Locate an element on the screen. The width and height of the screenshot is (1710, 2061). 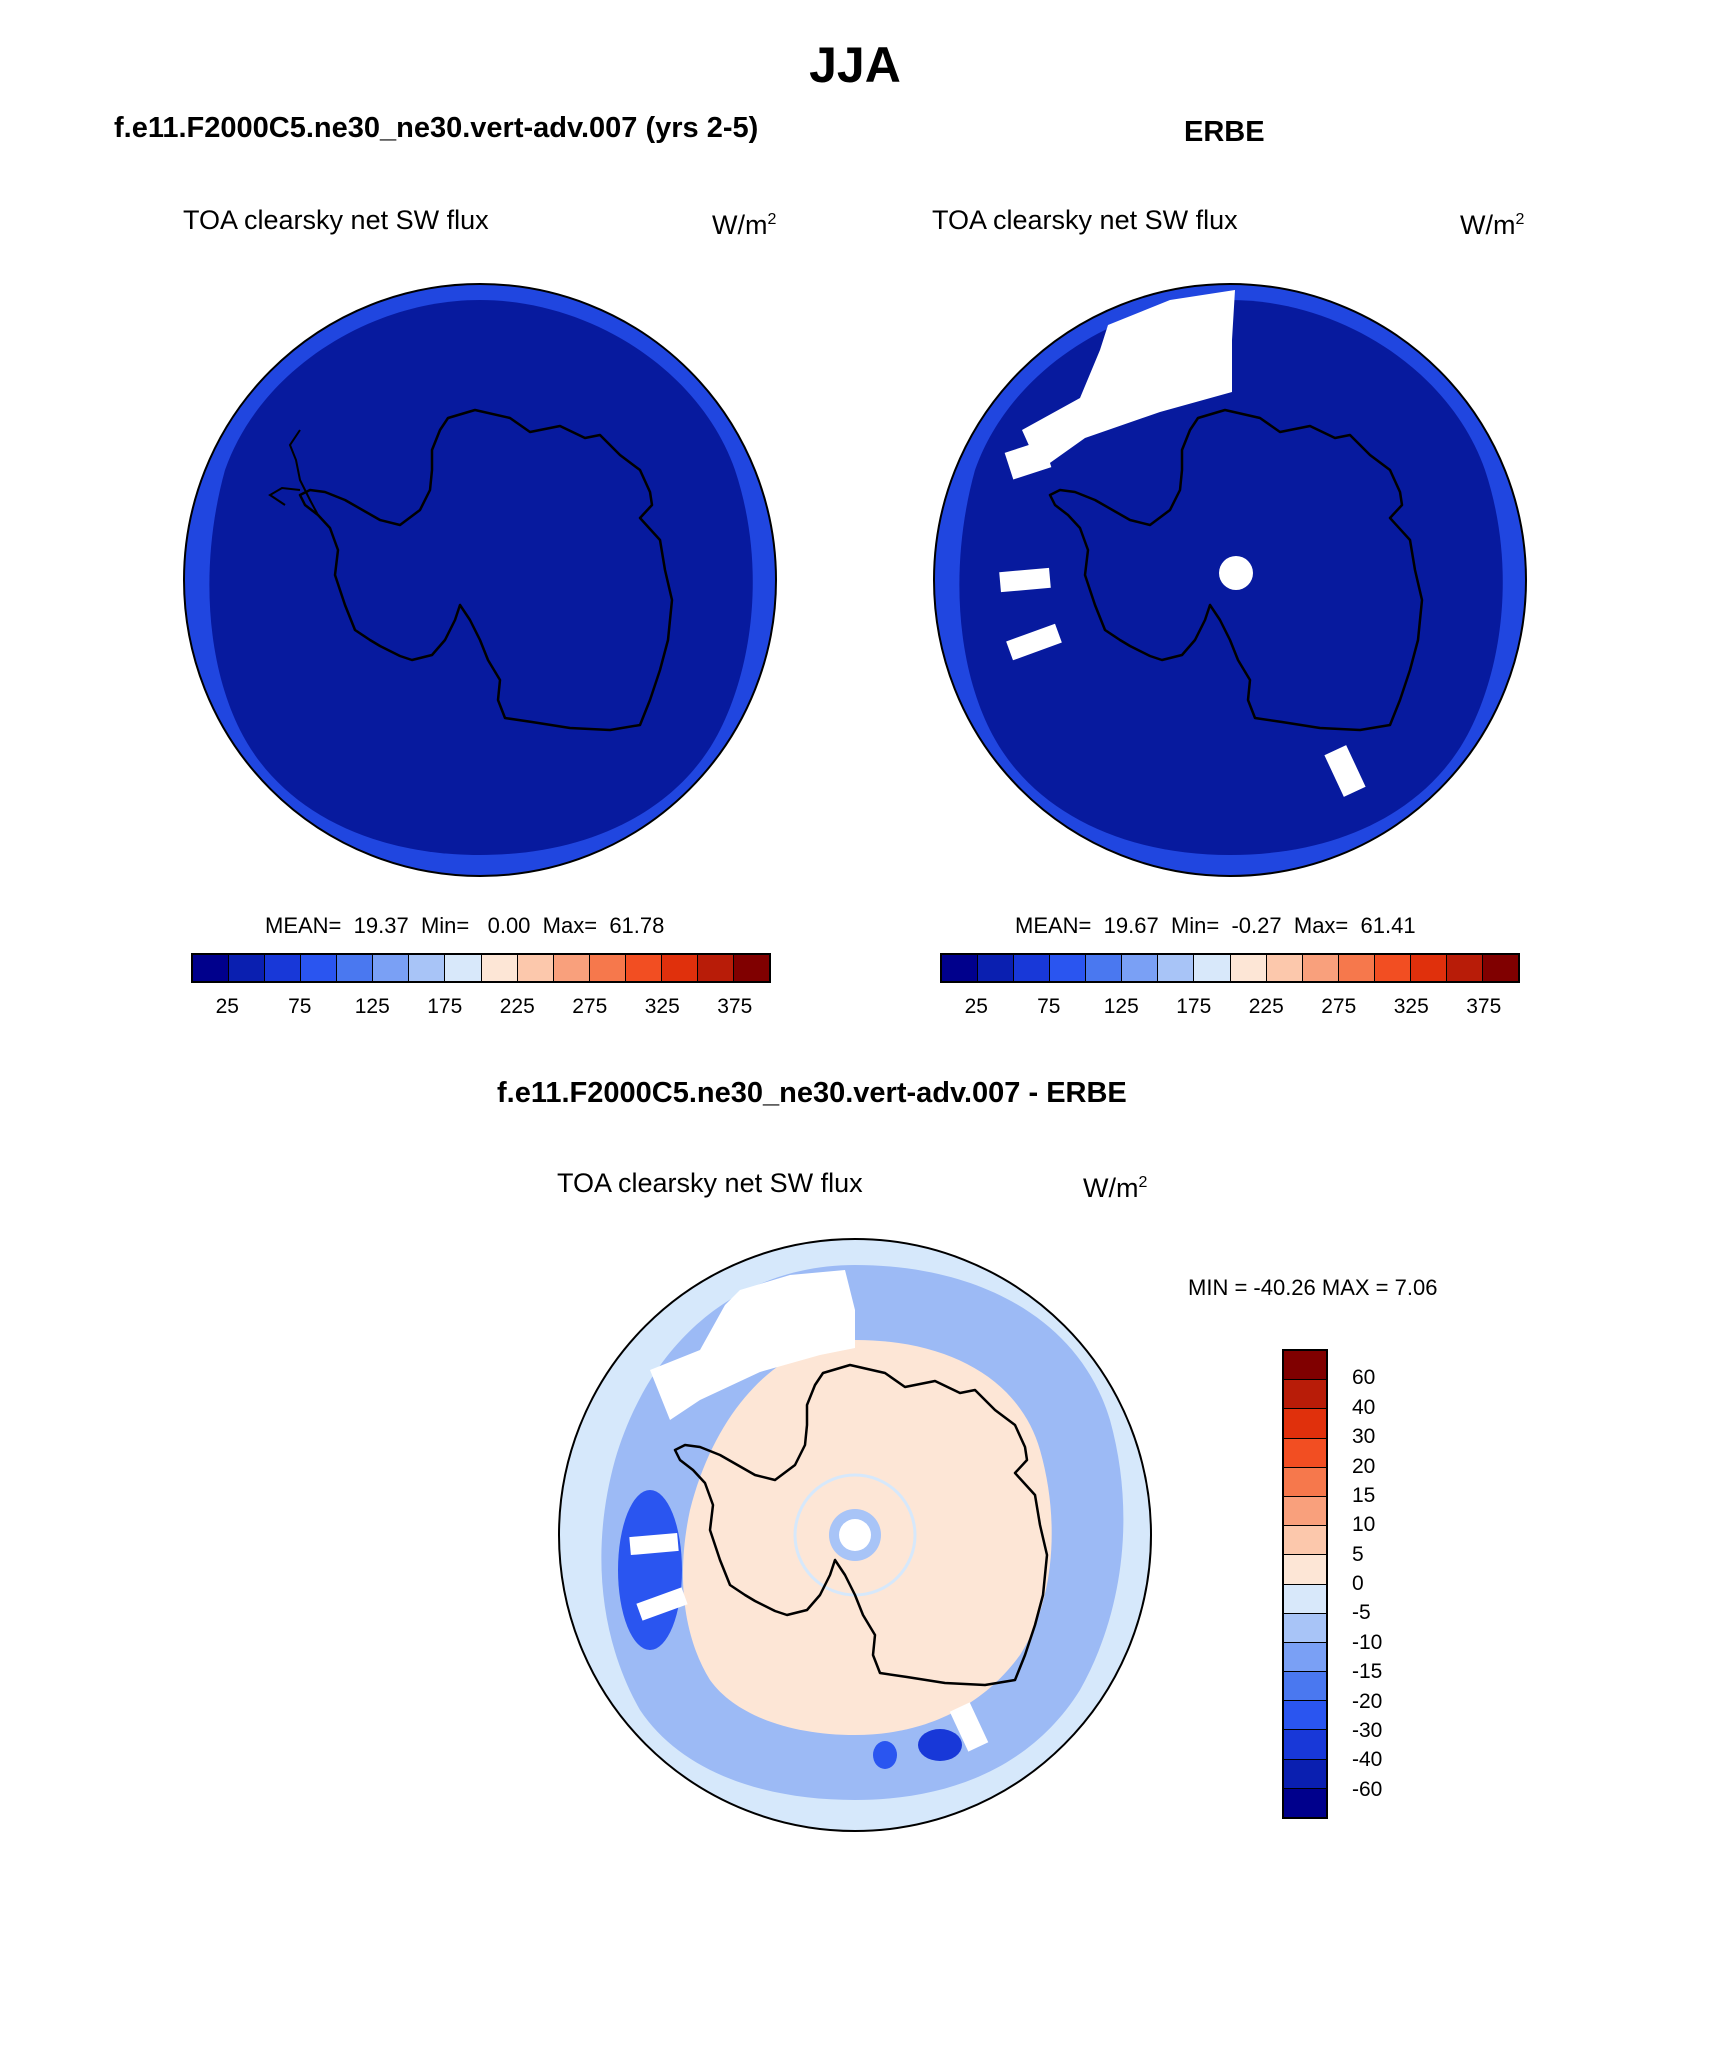
diff-negative-band is located at coordinates (862, 1532).